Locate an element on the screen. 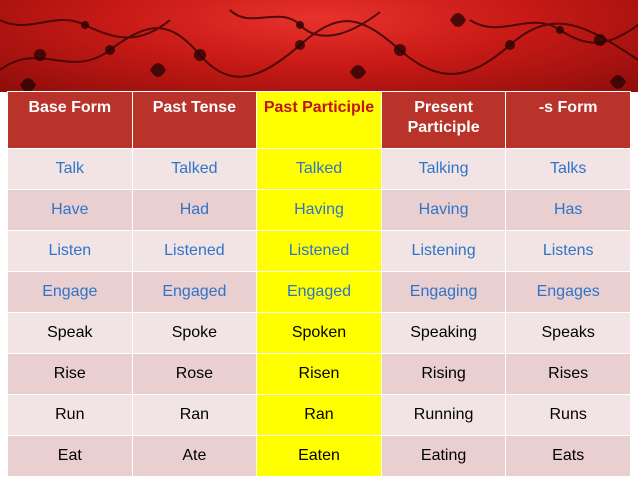 The width and height of the screenshot is (638, 478). cell-s-form: Listens is located at coordinates (568, 251).